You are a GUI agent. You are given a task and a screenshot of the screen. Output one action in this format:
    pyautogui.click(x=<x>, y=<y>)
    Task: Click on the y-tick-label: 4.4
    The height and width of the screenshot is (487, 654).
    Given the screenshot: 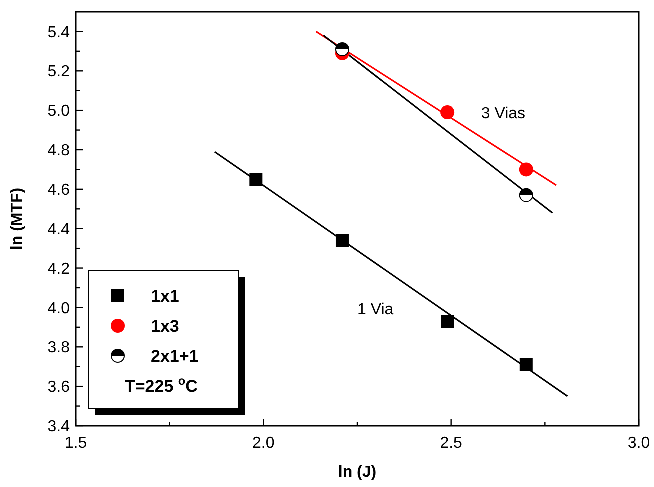 What is the action you would take?
    pyautogui.click(x=59, y=229)
    